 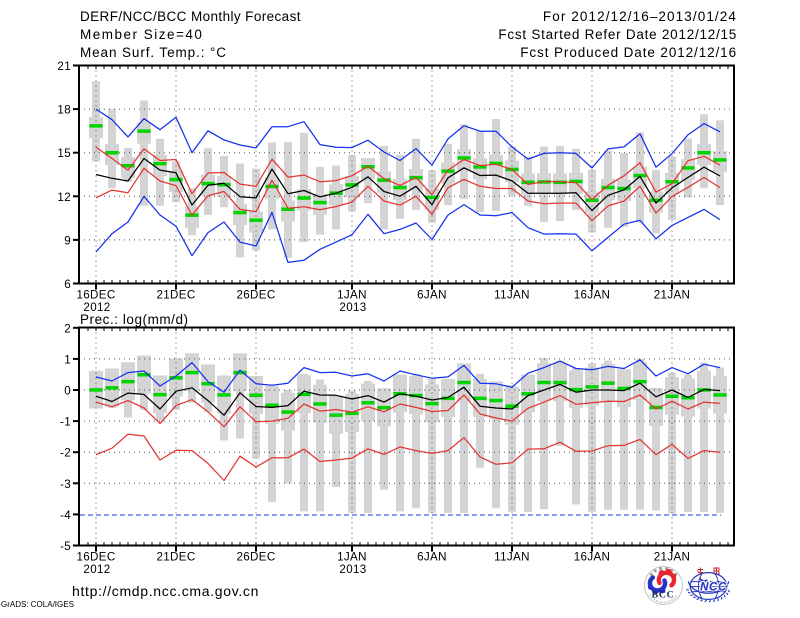 What do you see at coordinates (64, 66) in the screenshot?
I see `svg-text: 21` at bounding box center [64, 66].